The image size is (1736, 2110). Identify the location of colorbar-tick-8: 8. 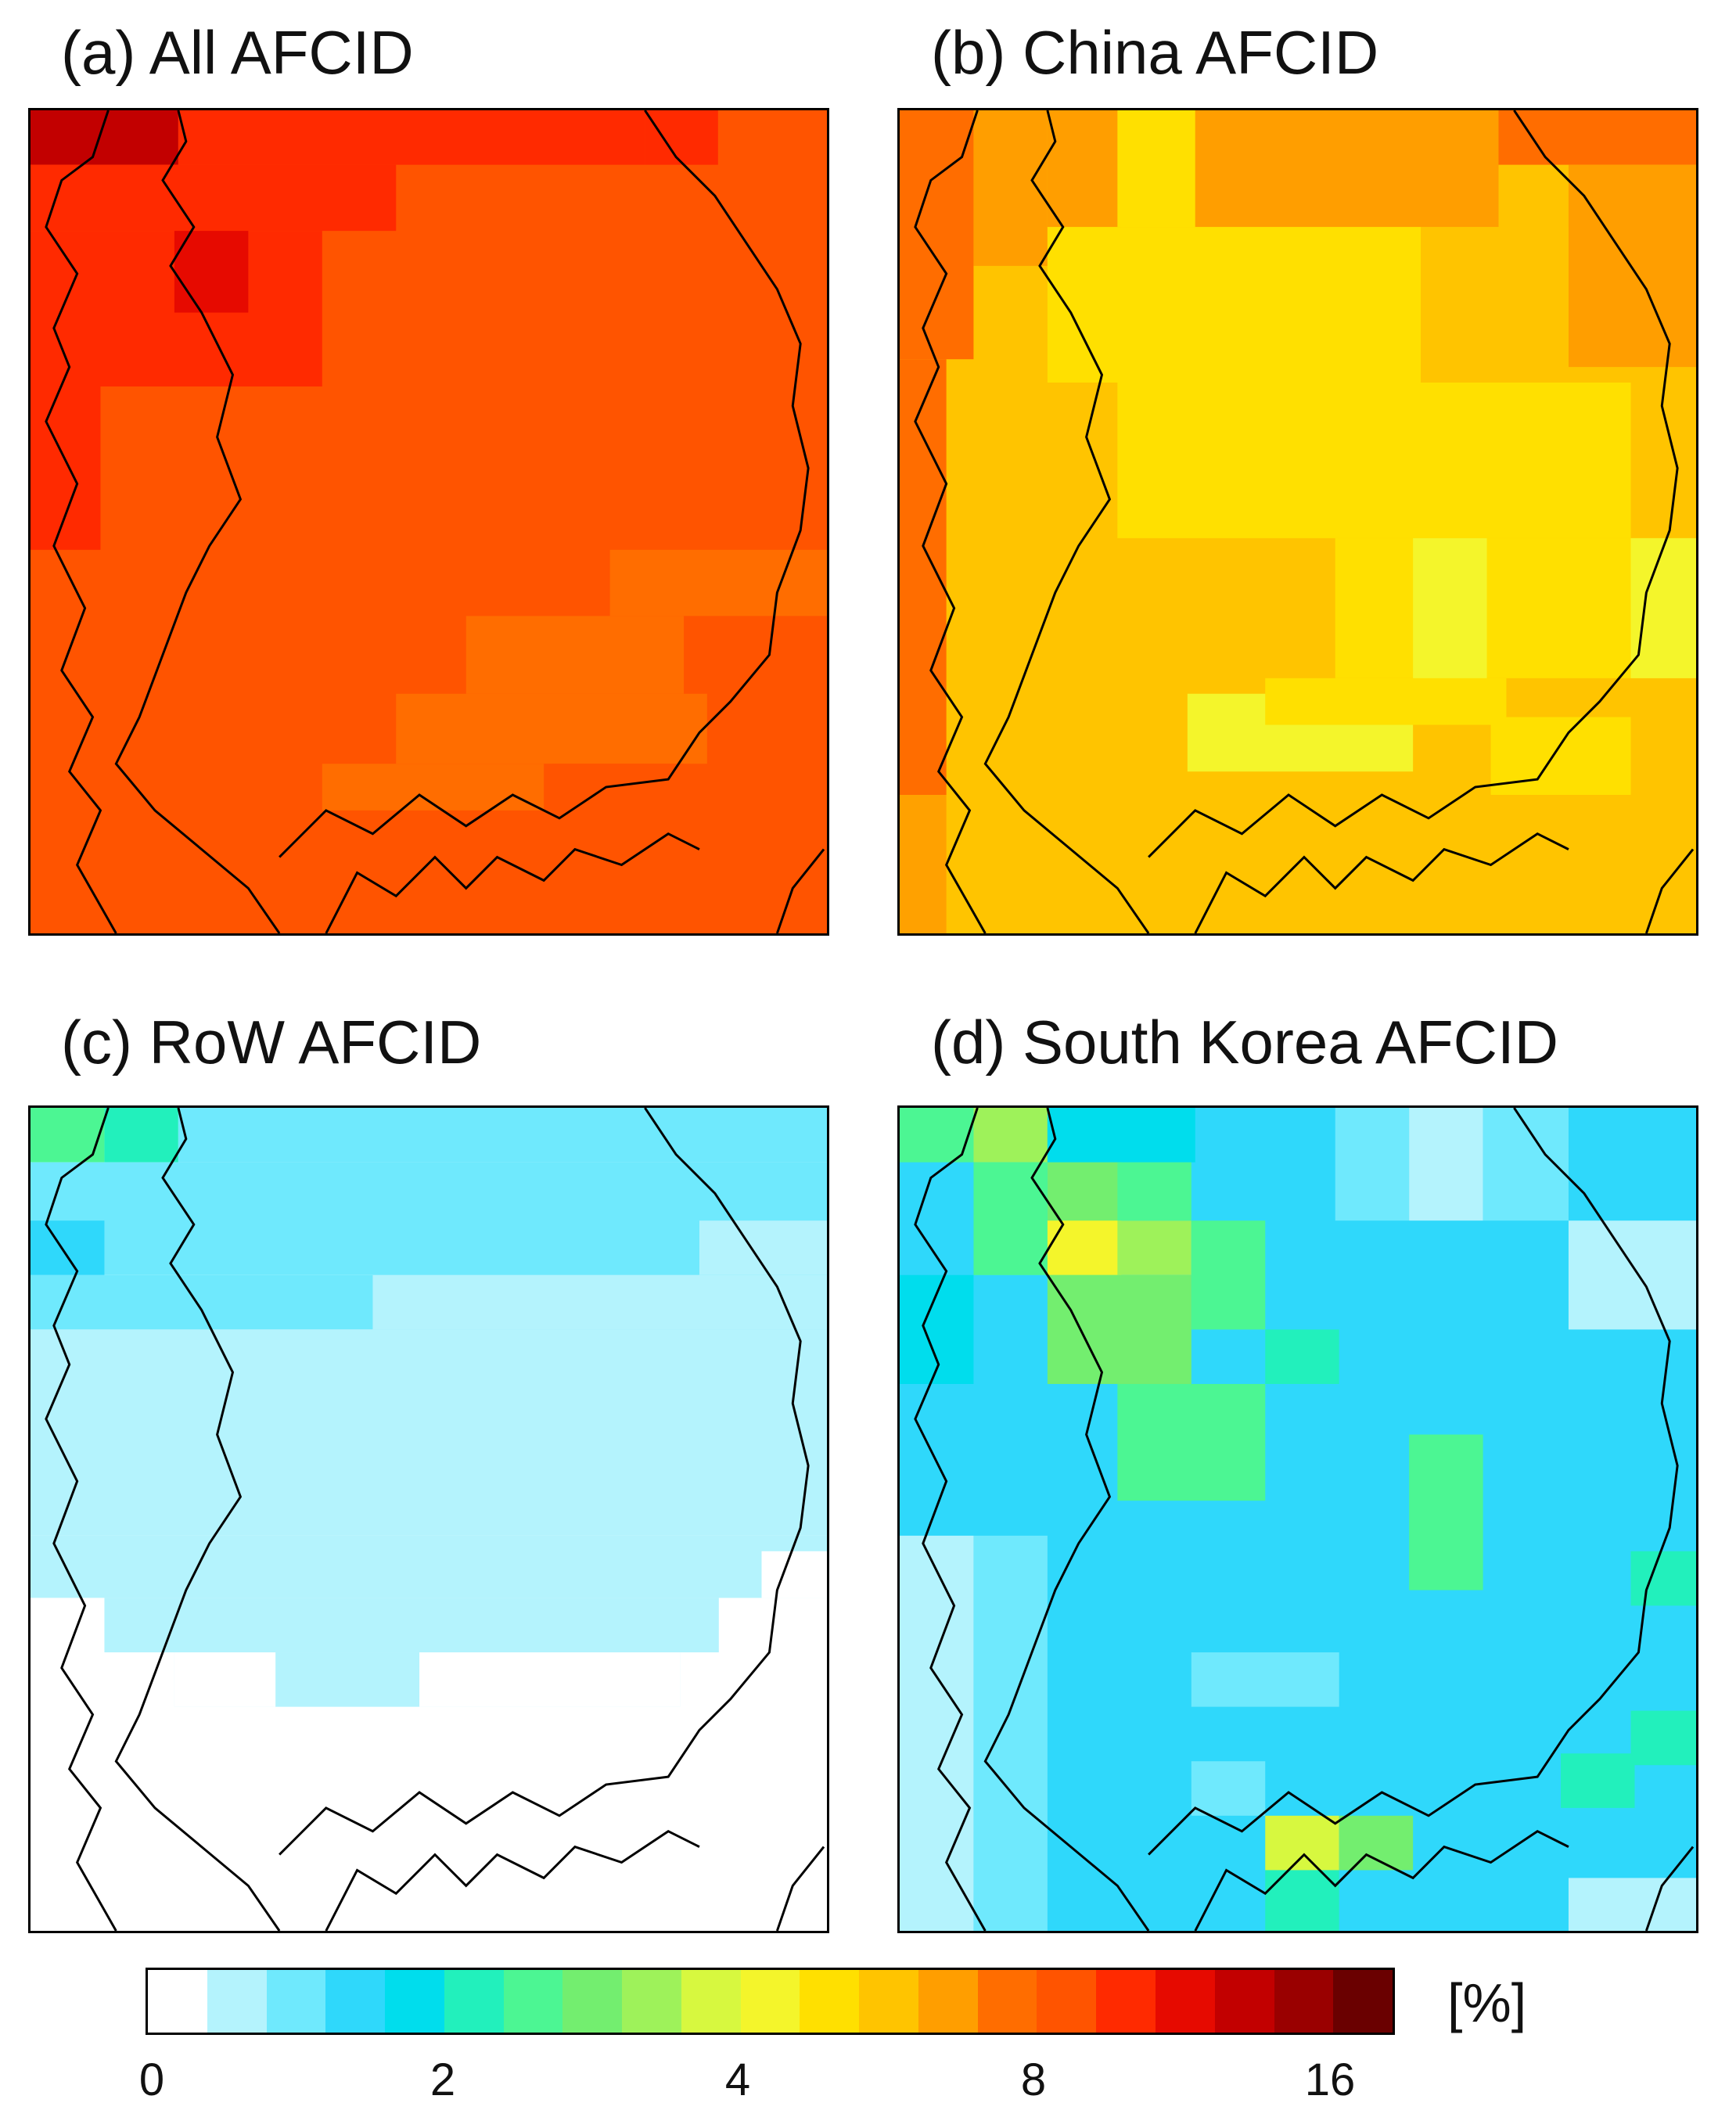
(1033, 2079).